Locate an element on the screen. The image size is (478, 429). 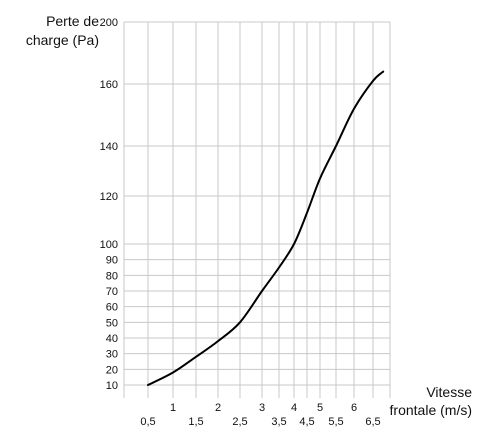
y-tick-label: 80 is located at coordinates (112, 276).